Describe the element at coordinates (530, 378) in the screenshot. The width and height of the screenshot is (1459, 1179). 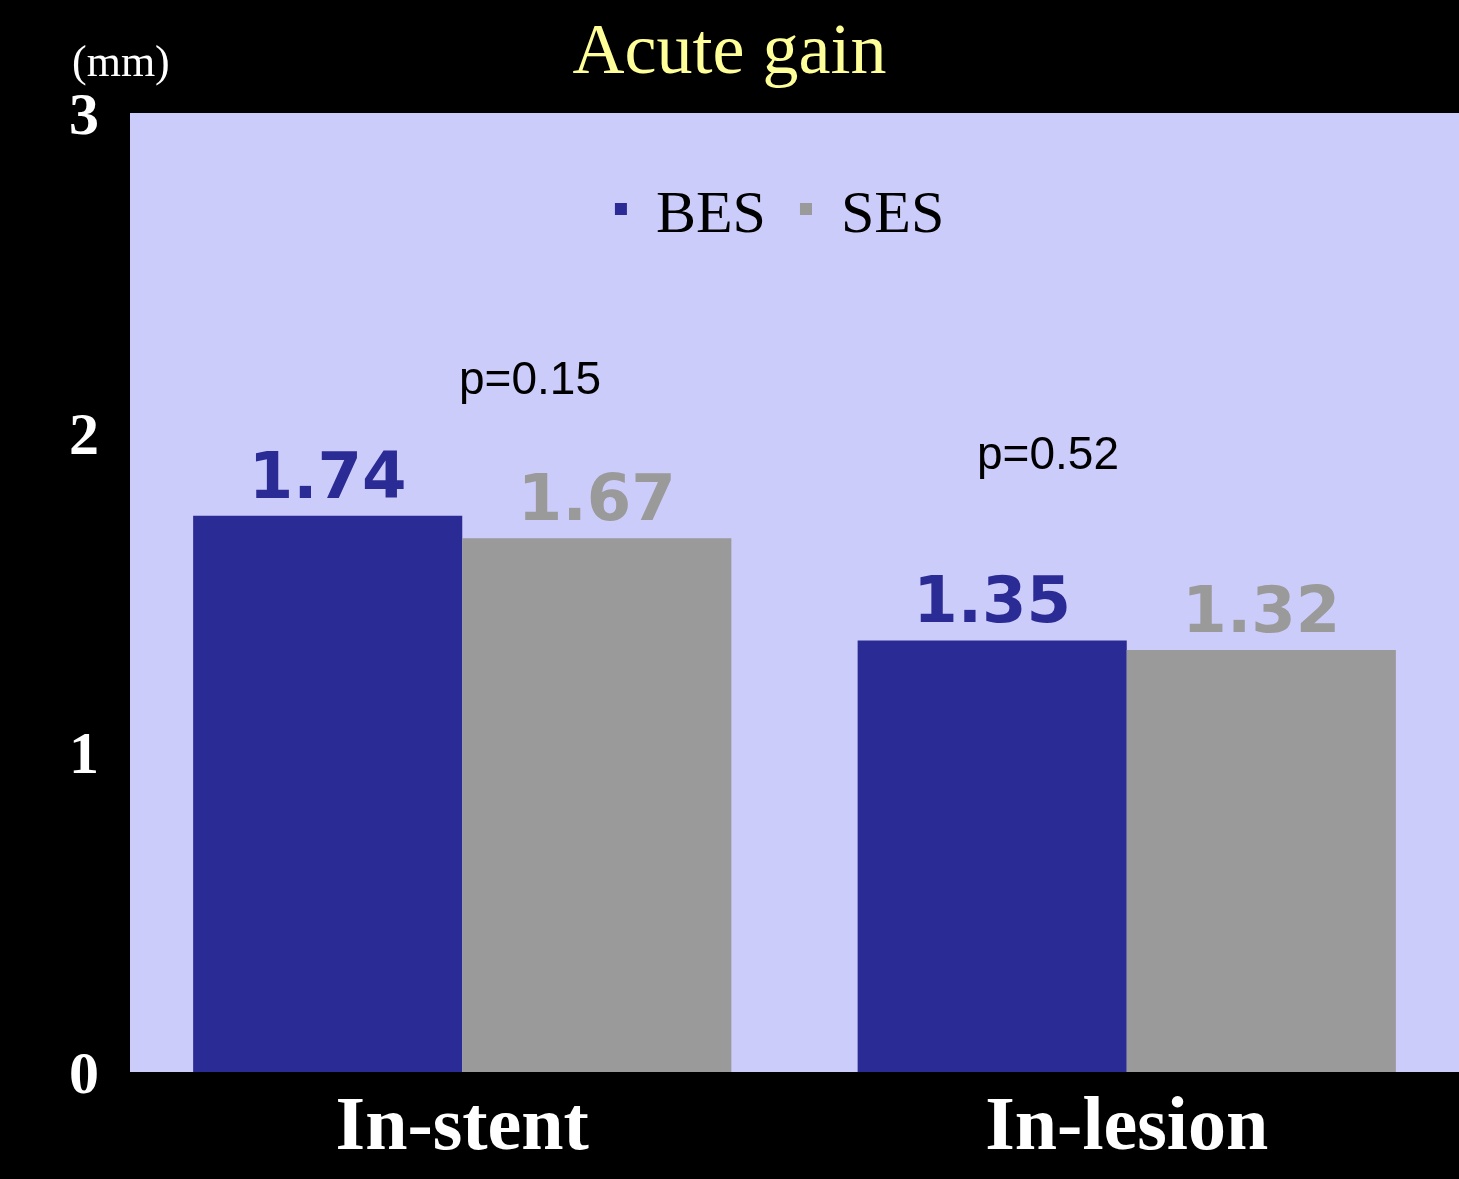
I see `annotation: p=0.15` at that location.